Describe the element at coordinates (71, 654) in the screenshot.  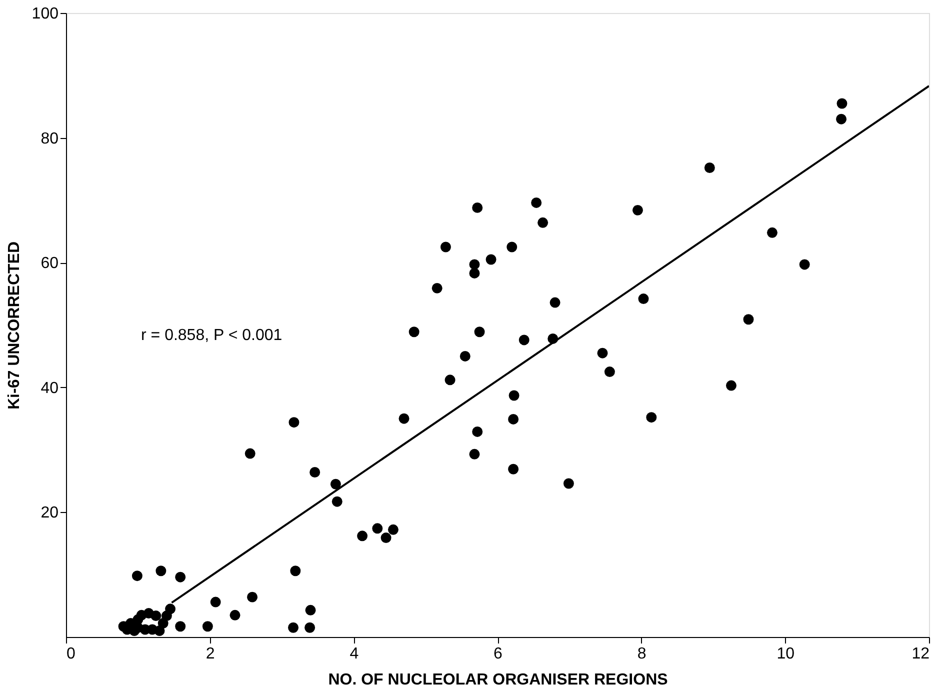
I see `x-tick-label: 0` at that location.